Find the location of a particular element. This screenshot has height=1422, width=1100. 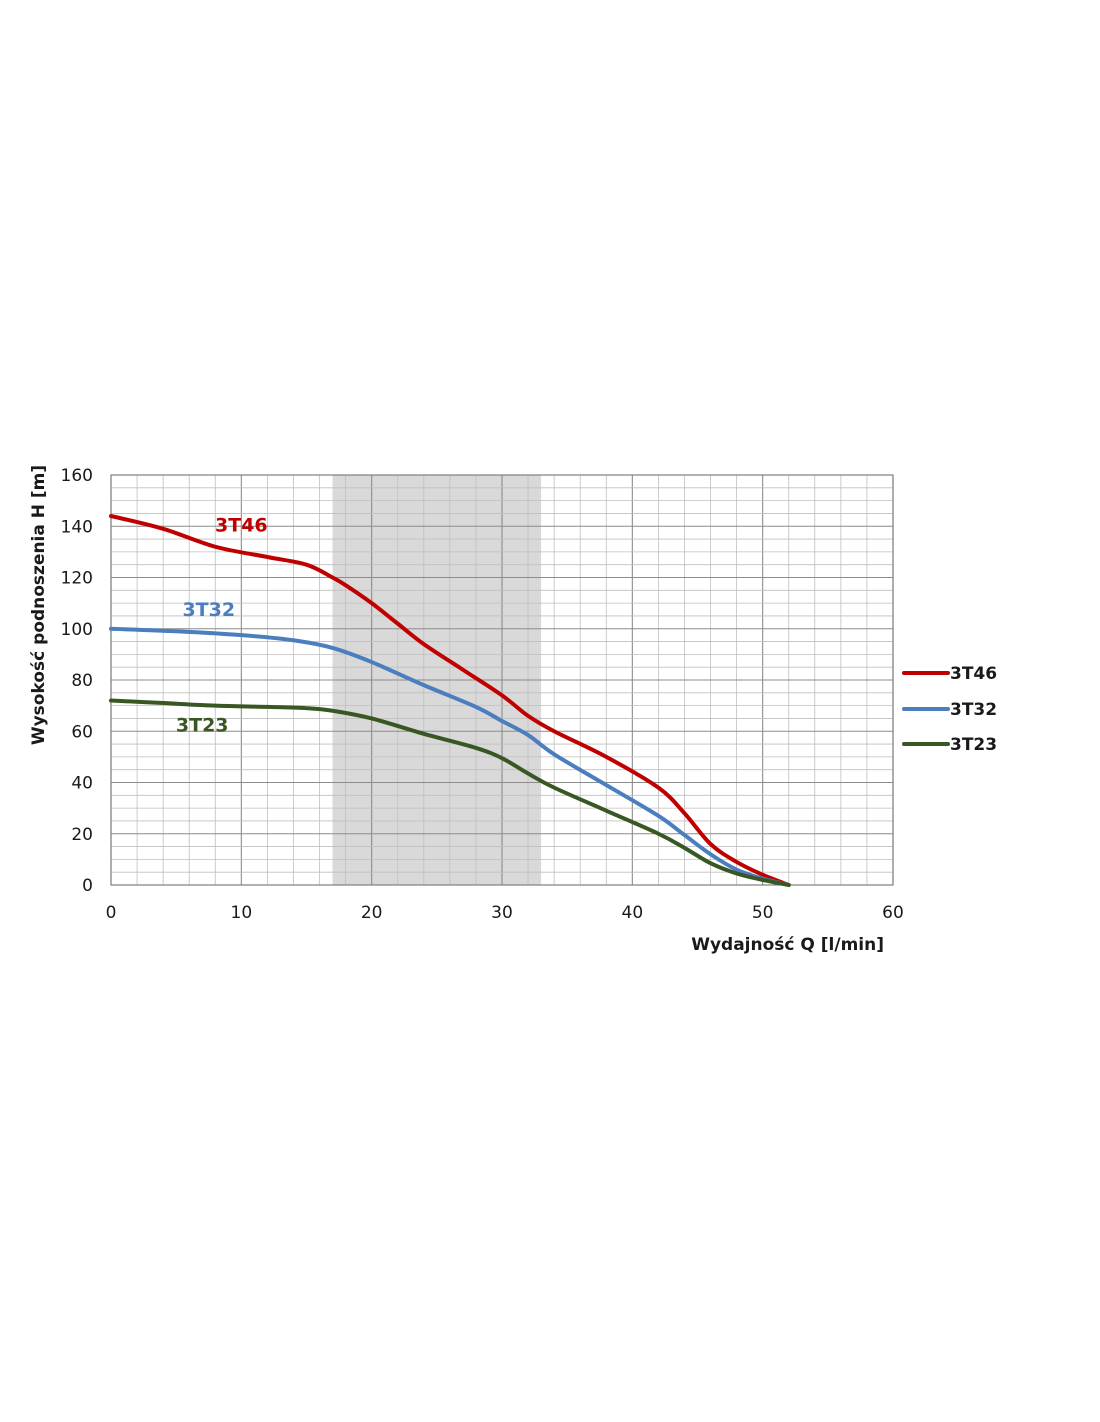

y-tick-label: 120 is located at coordinates (77, 579).